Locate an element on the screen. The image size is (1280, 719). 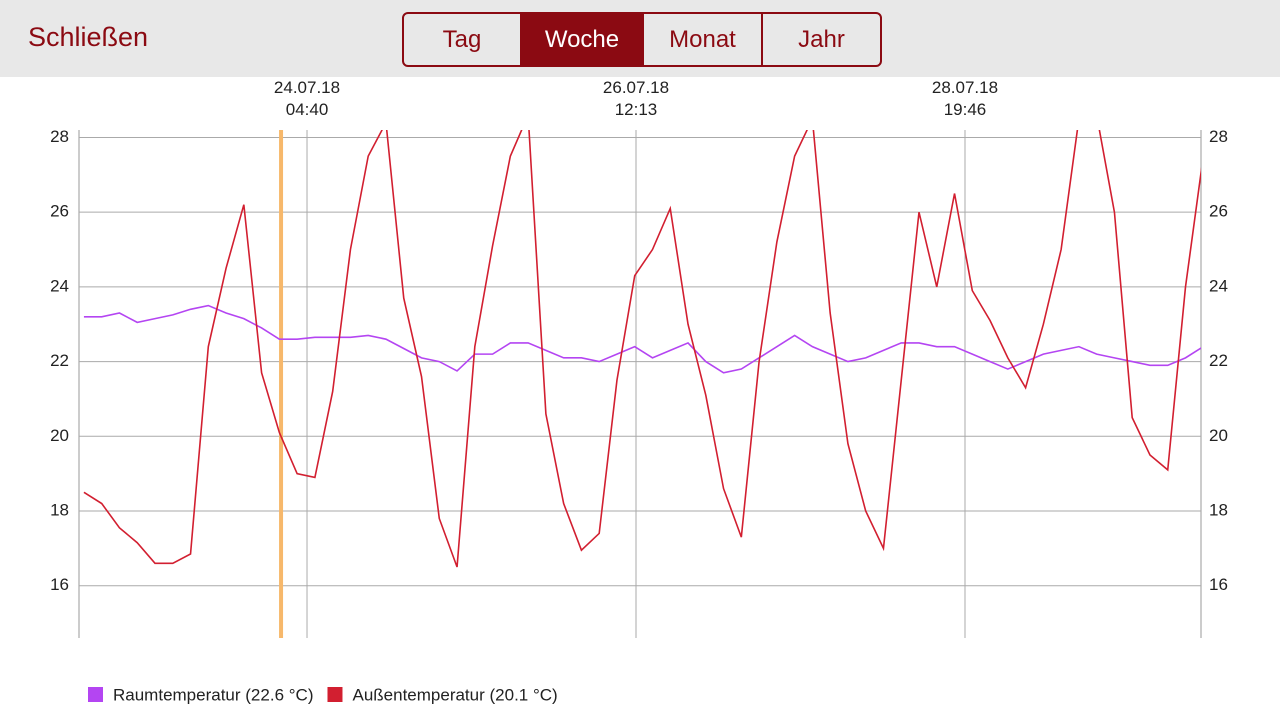
x-tick-label: 28.07.18 19:46 is located at coordinates (965, 98).